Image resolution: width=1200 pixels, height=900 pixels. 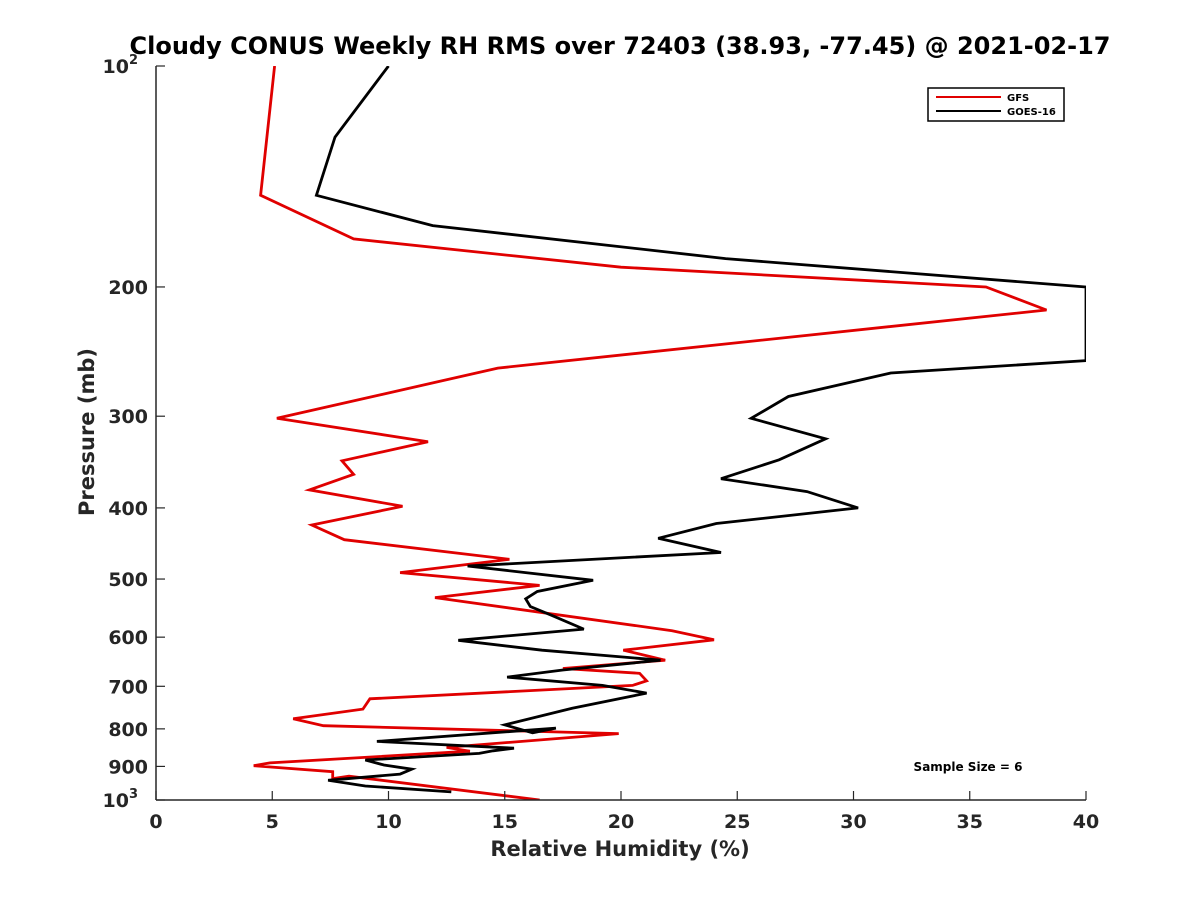 What do you see at coordinates (128, 288) in the screenshot?
I see `y-tick-label: 200` at bounding box center [128, 288].